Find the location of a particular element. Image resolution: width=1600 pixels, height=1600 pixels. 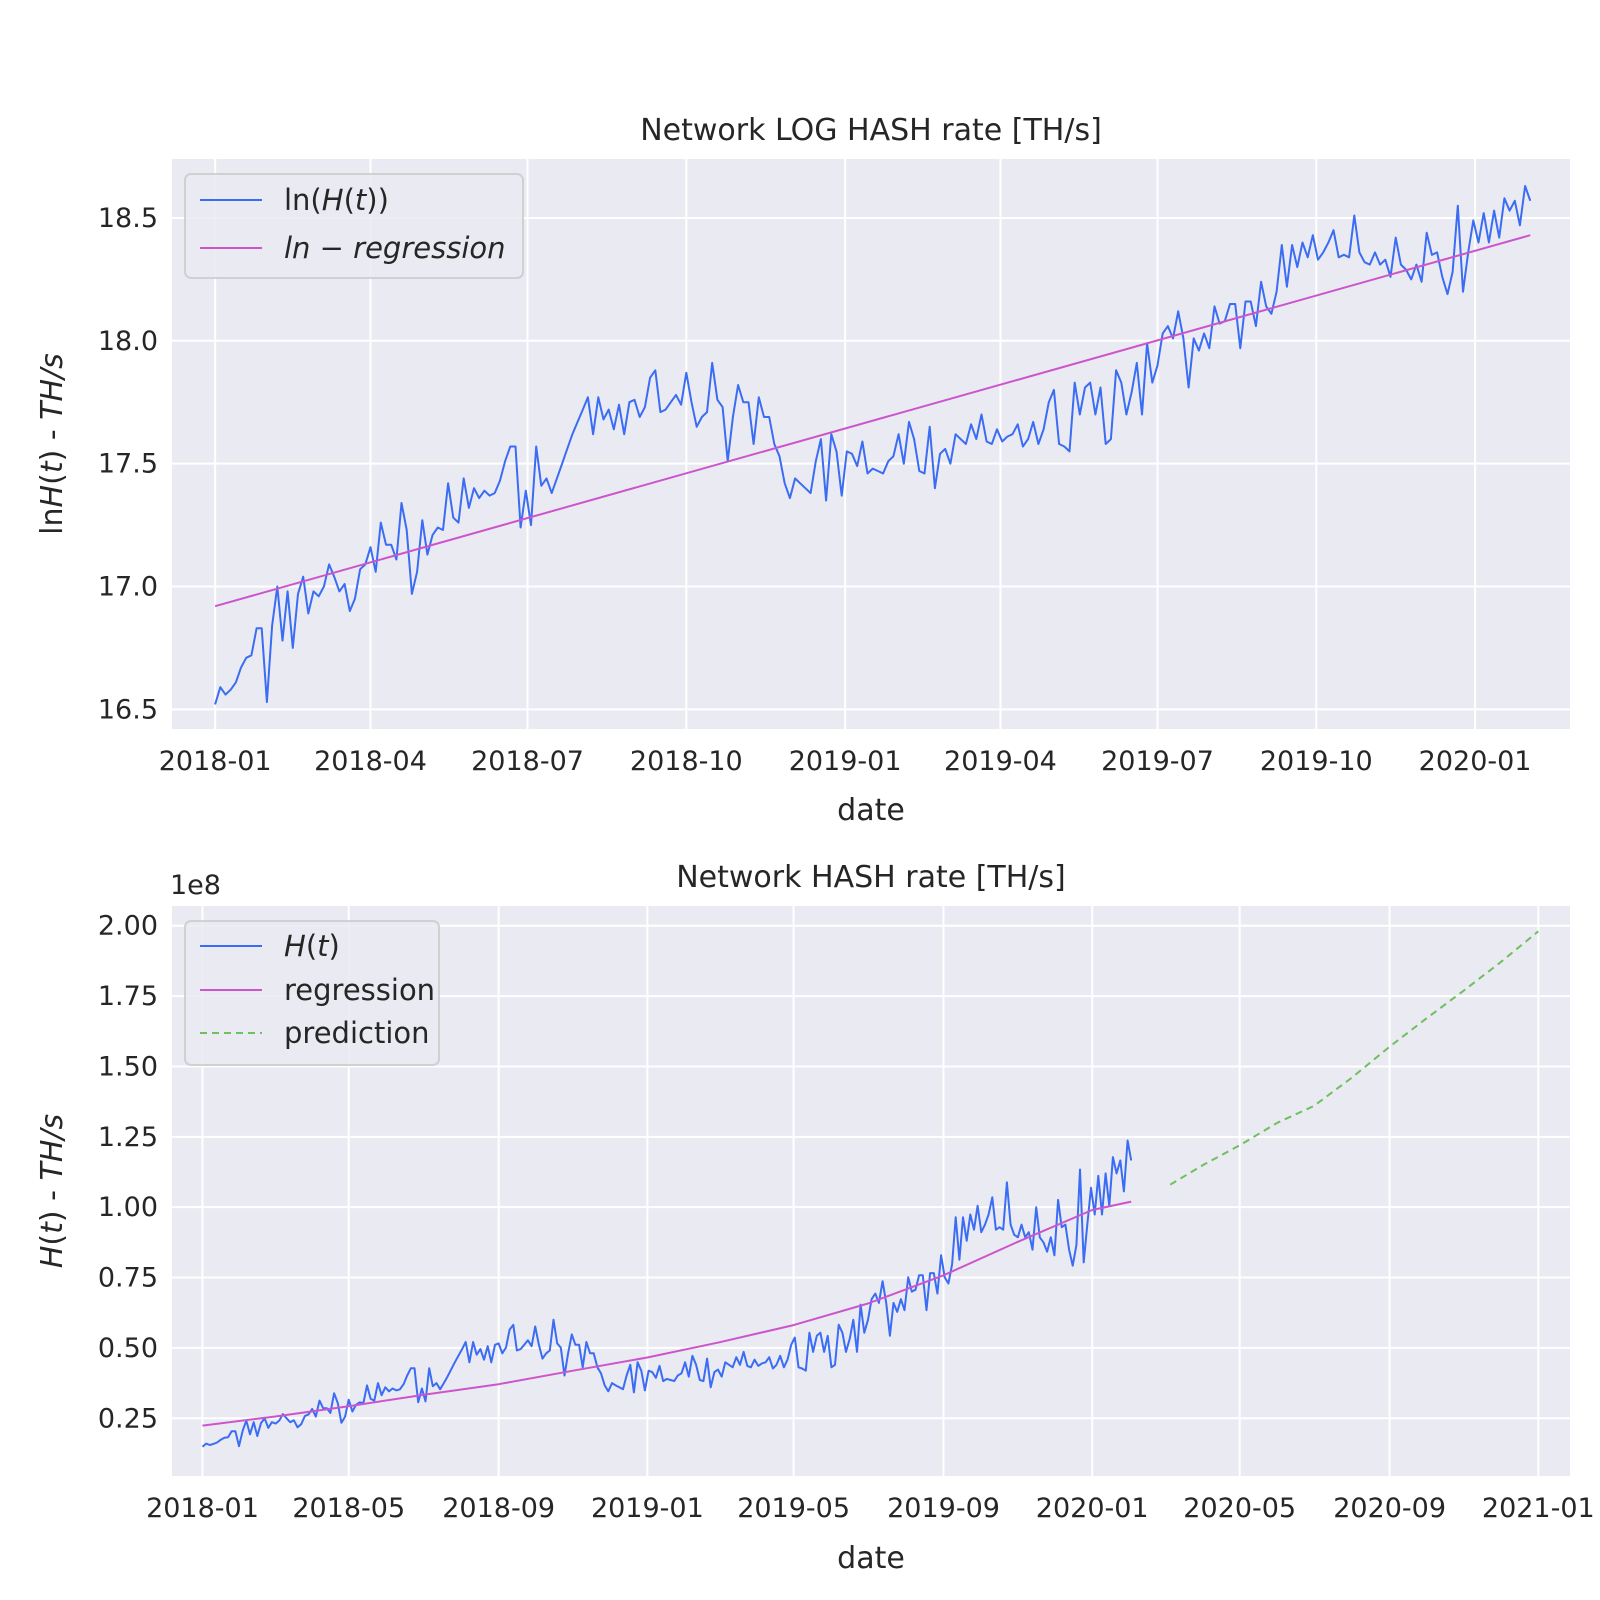

legend-ln-prefix: ln( is located at coordinates (303, 200).